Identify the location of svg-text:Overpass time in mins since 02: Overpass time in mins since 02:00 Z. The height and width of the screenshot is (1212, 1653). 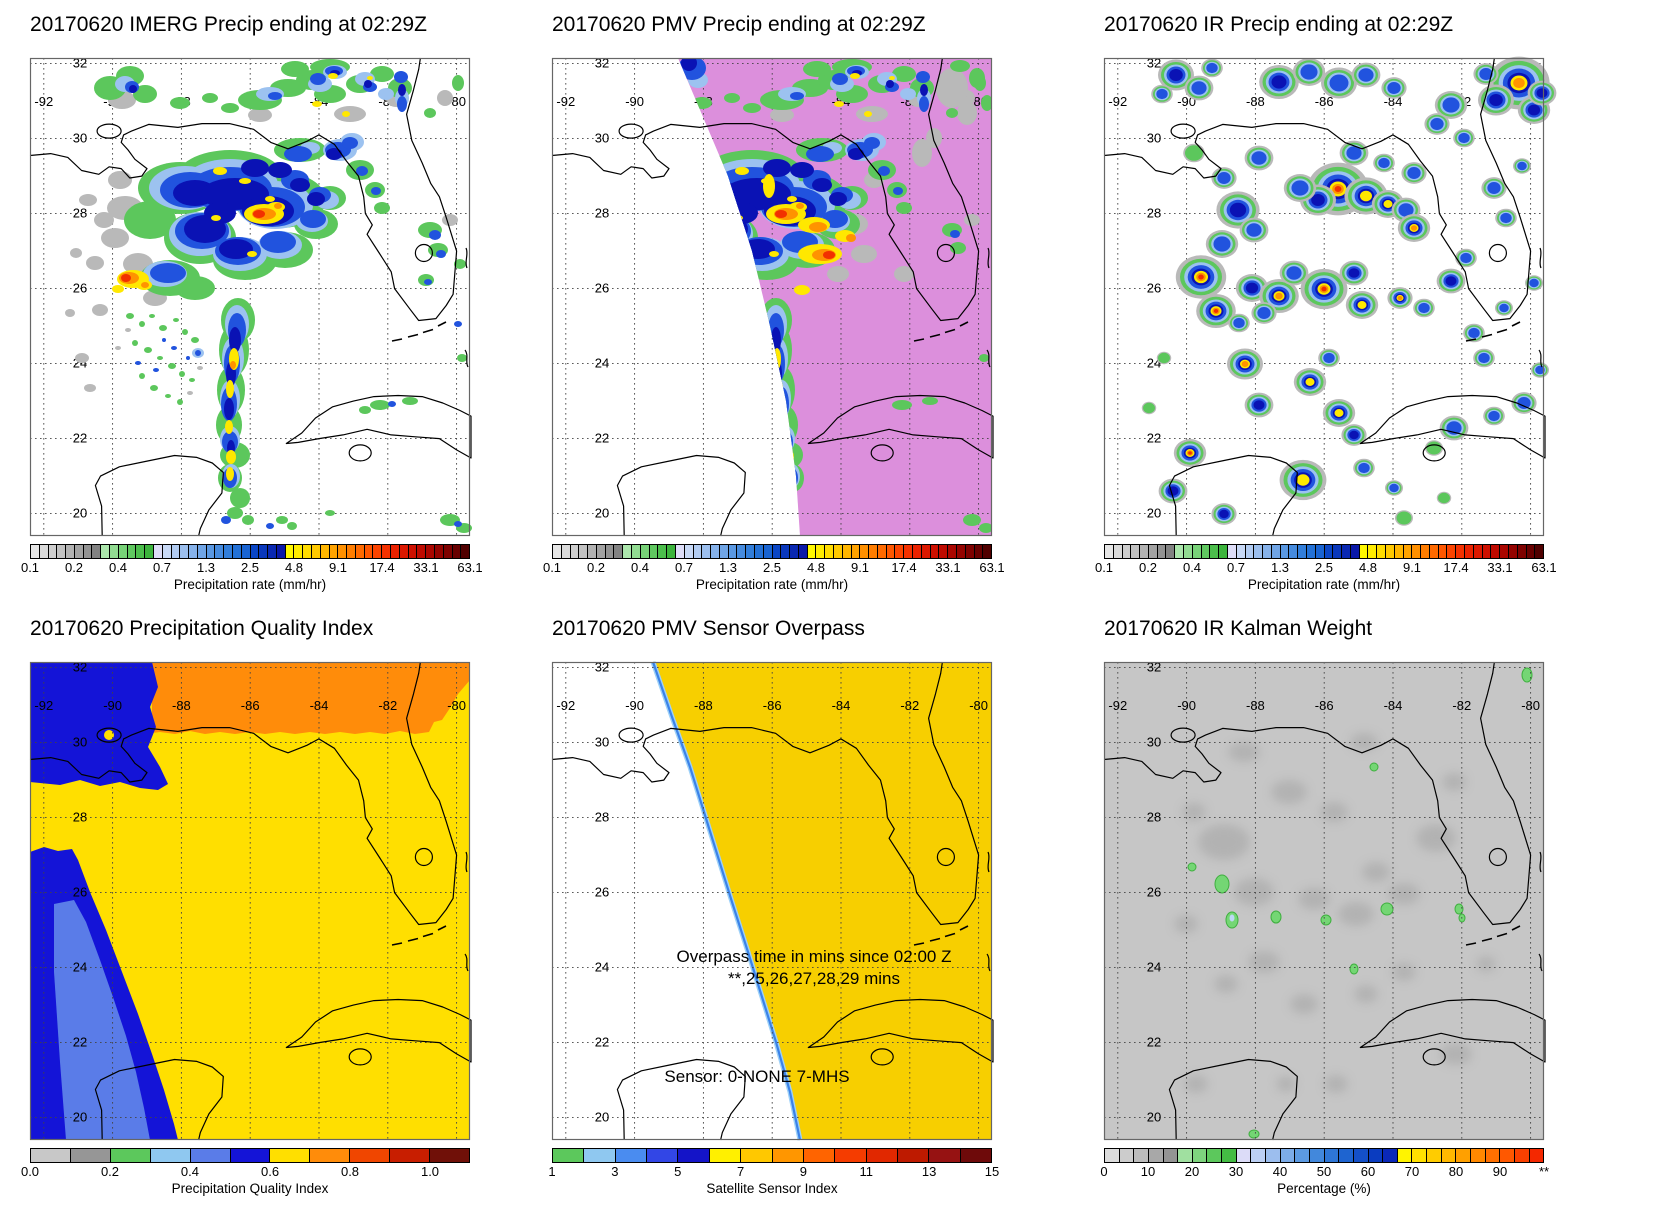
(814, 956).